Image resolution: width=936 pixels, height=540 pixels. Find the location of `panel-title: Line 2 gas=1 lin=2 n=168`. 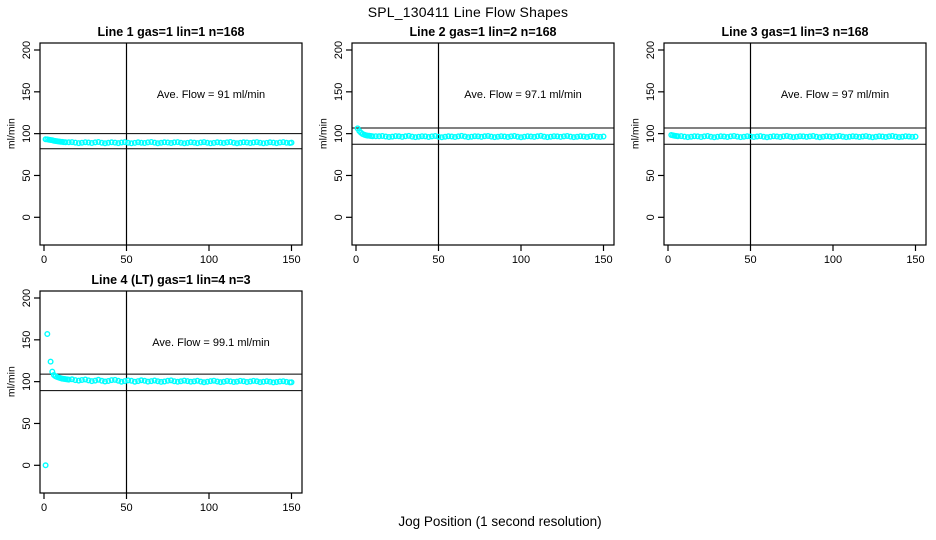

panel-title: Line 2 gas=1 lin=2 n=168 is located at coordinates (483, 32).